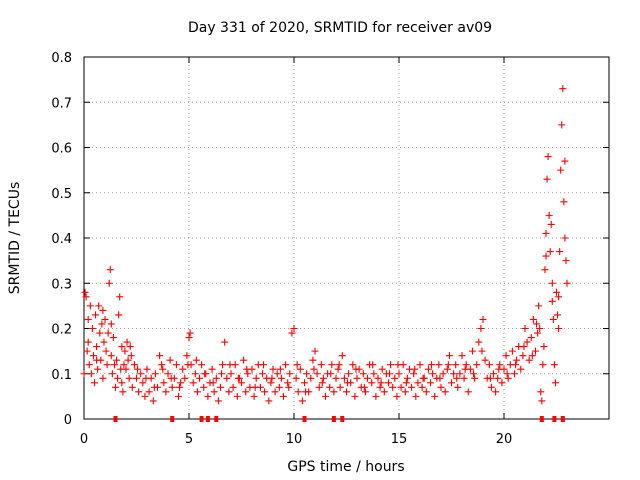  I want to click on x-axis-label: GPS time / hours, so click(345, 467).